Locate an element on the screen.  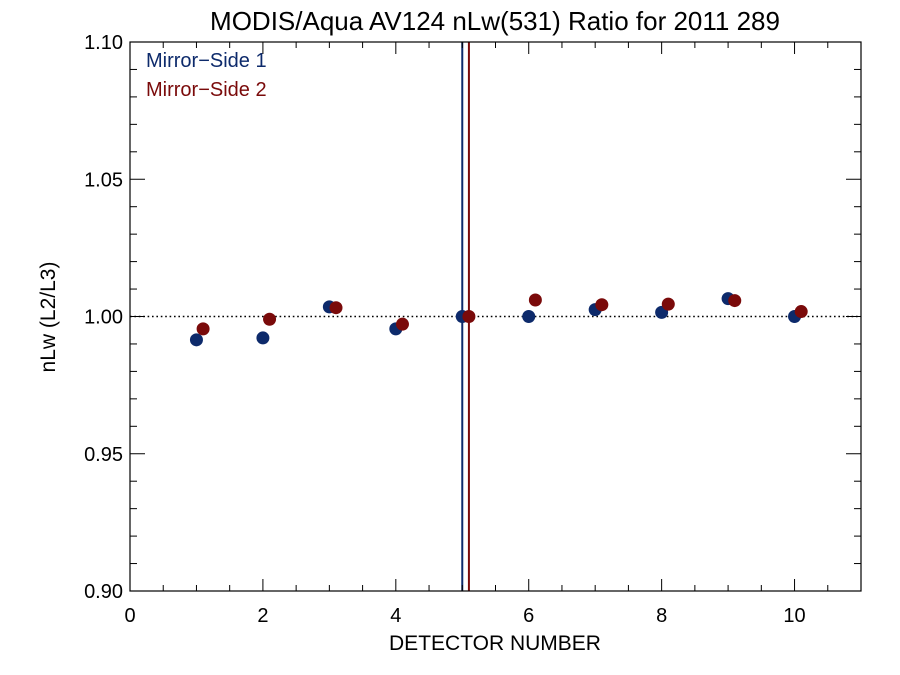
x-tick-label: 4 is located at coordinates (395, 616).